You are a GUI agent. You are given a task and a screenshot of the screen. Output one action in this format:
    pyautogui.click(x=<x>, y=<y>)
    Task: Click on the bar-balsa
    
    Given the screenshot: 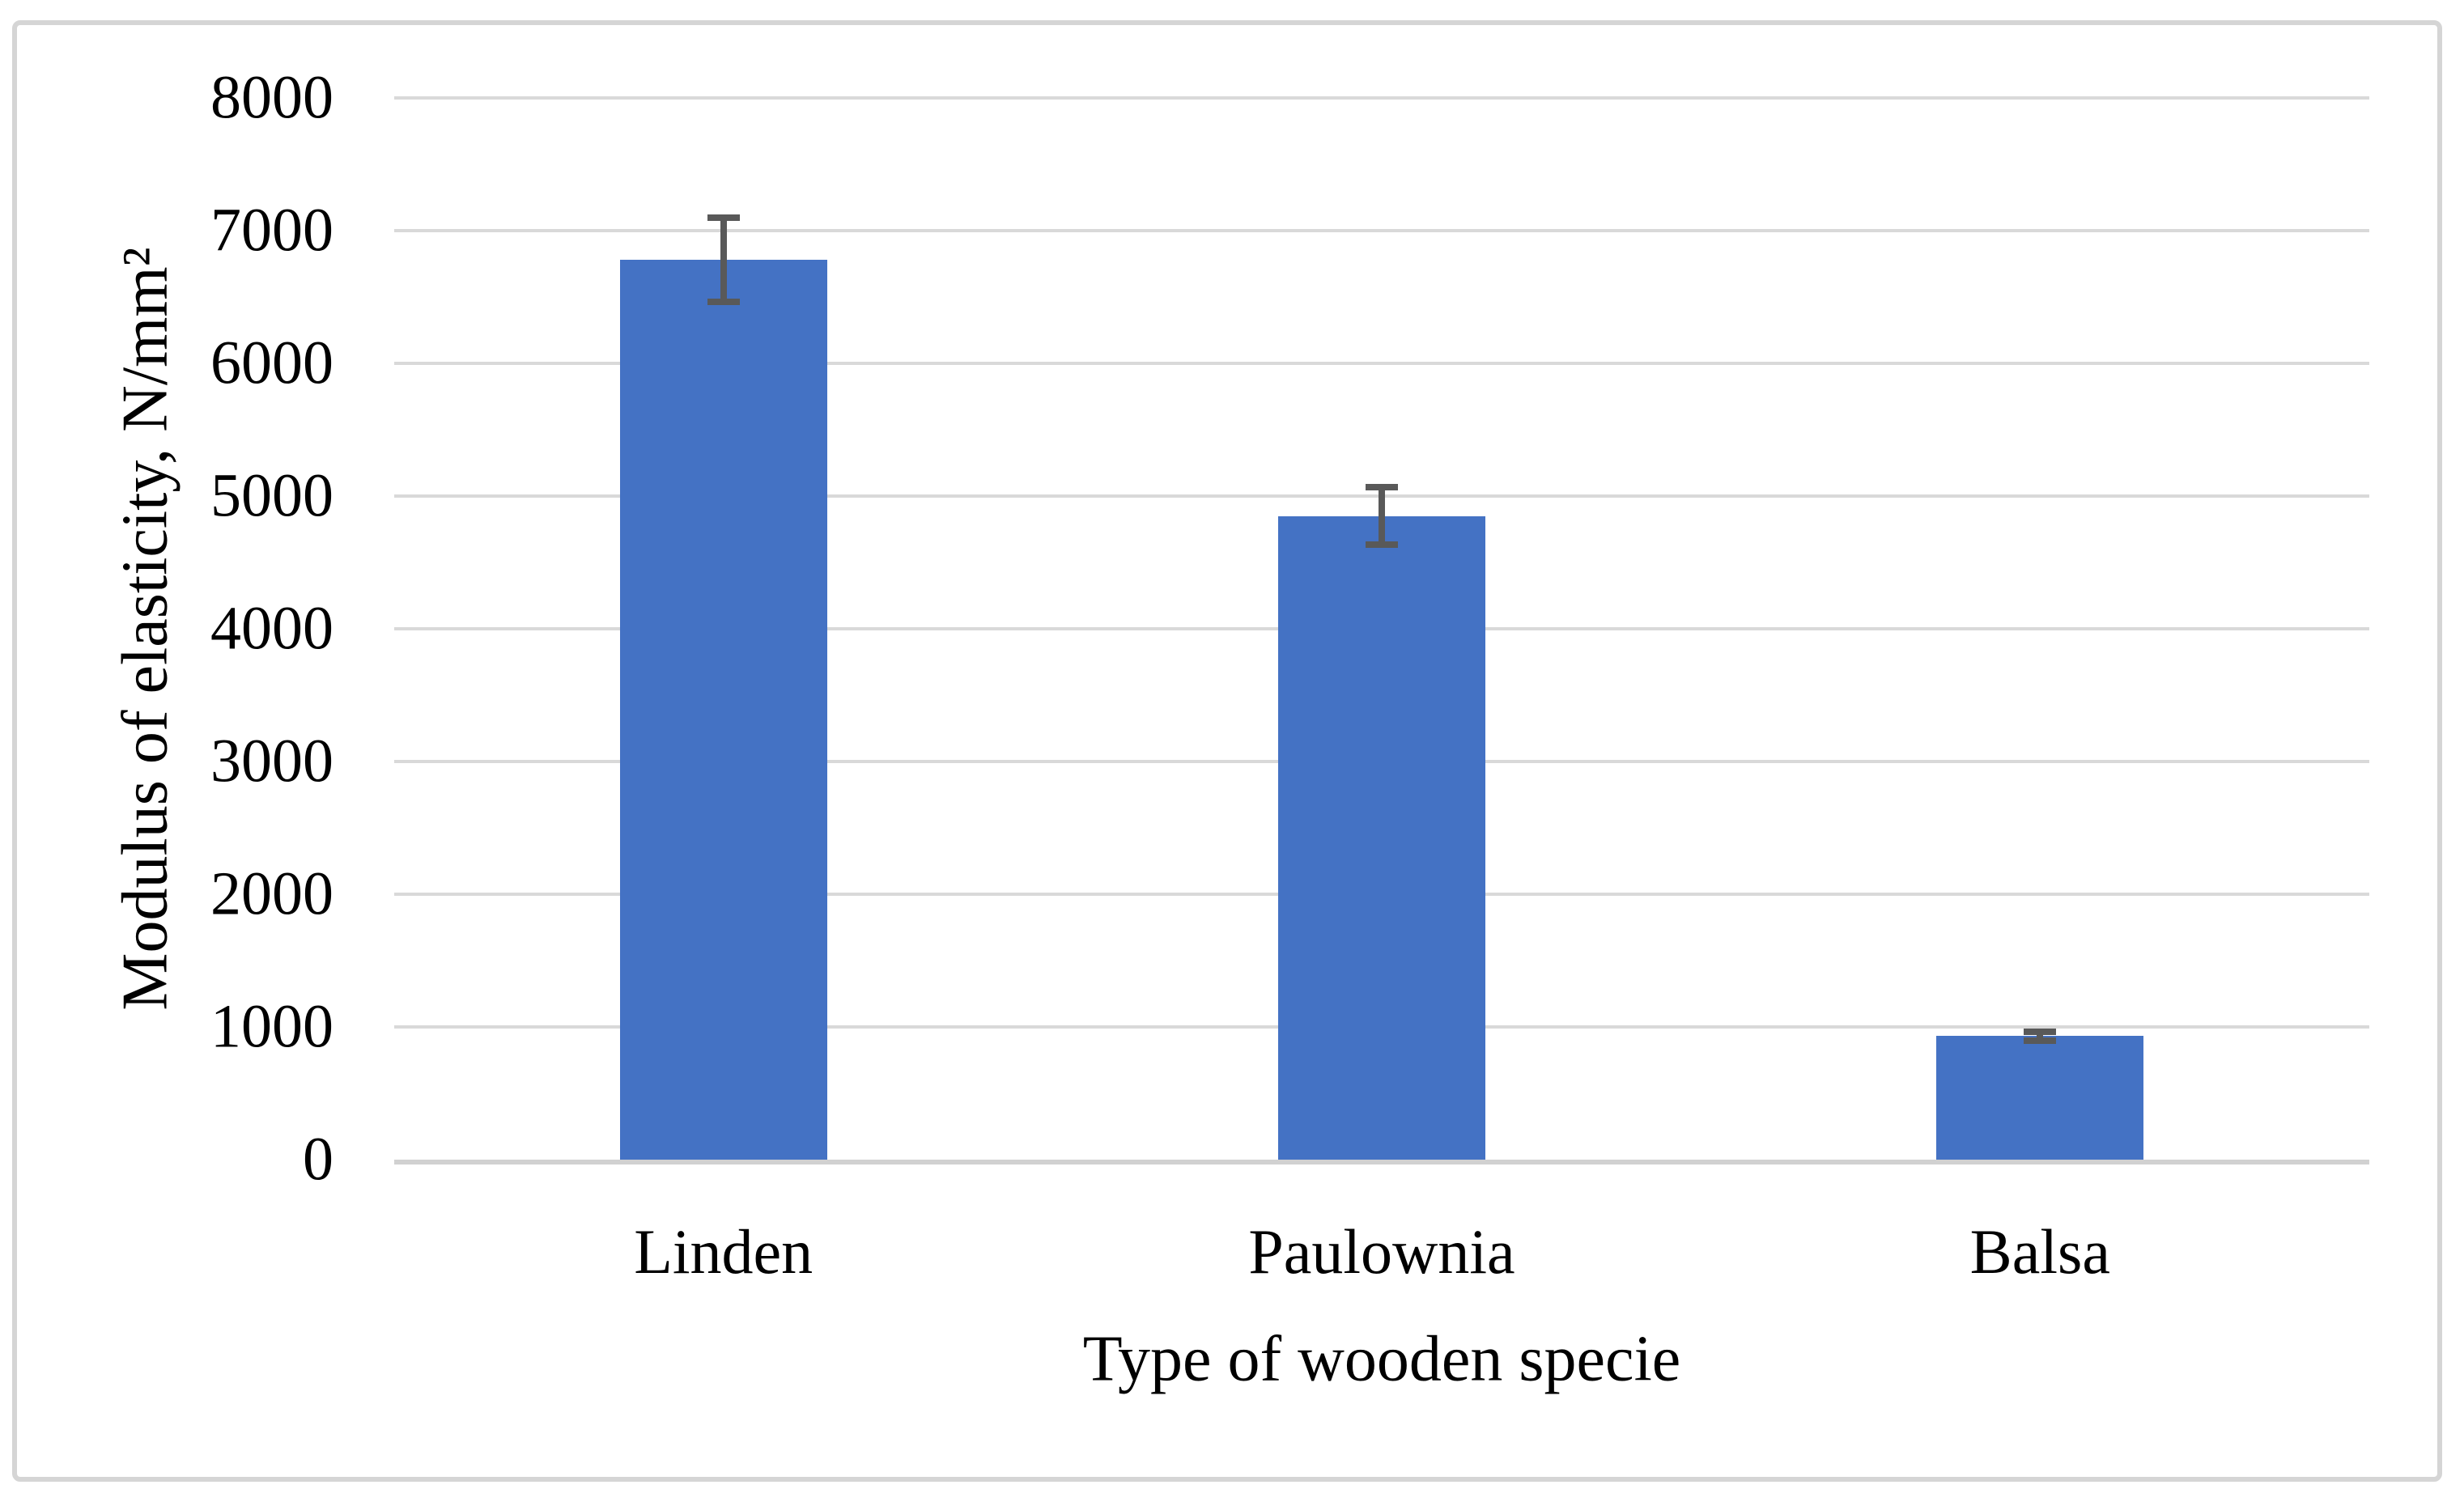 What is the action you would take?
    pyautogui.click(x=2040, y=1098)
    